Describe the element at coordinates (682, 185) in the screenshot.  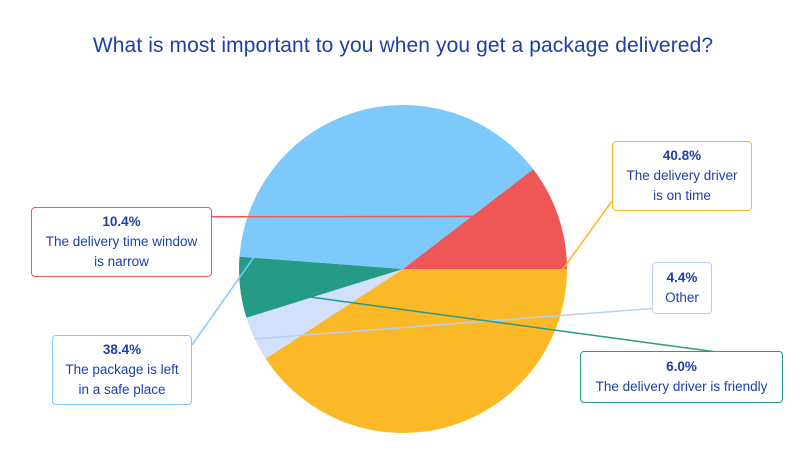
I see `callout-on-time-label: The delivery driver is on time` at that location.